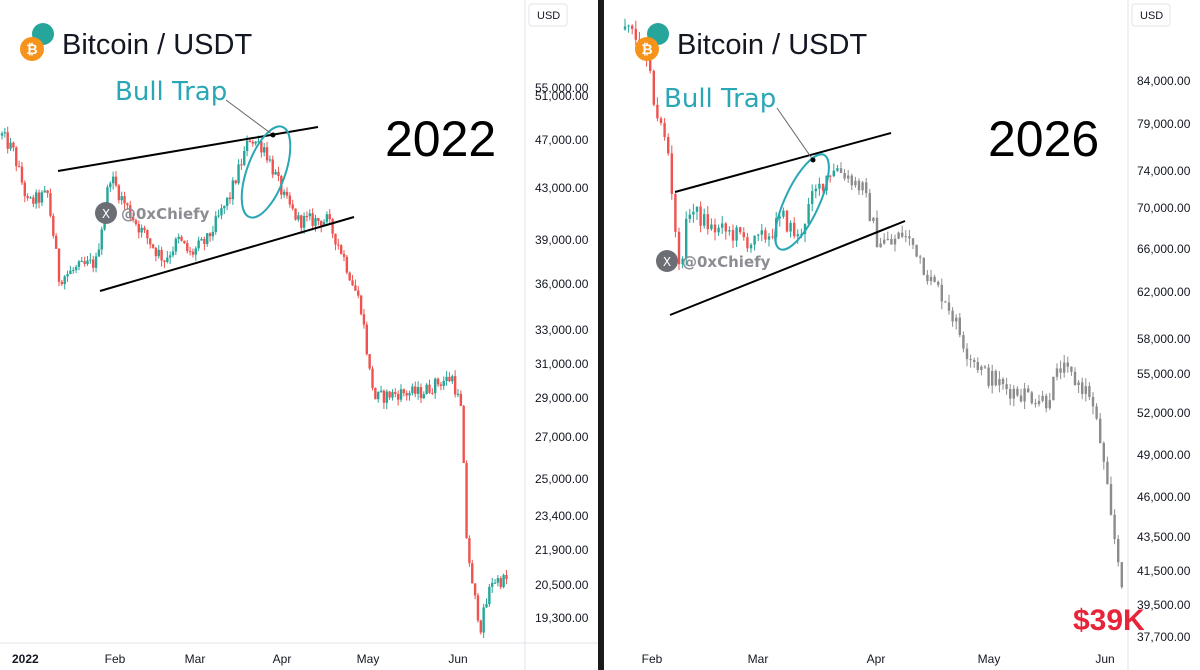 The width and height of the screenshot is (1200, 670). Describe the element at coordinates (562, 364) in the screenshot. I see `y-tick-label: 31,000.00` at that location.